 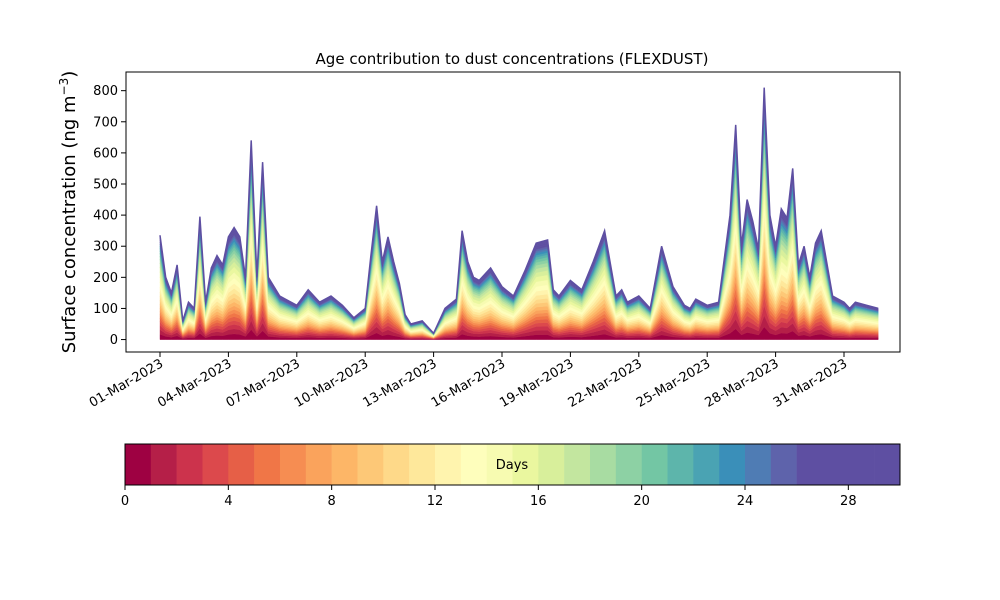 I want to click on y-tick-label: 500, so click(x=105, y=185).